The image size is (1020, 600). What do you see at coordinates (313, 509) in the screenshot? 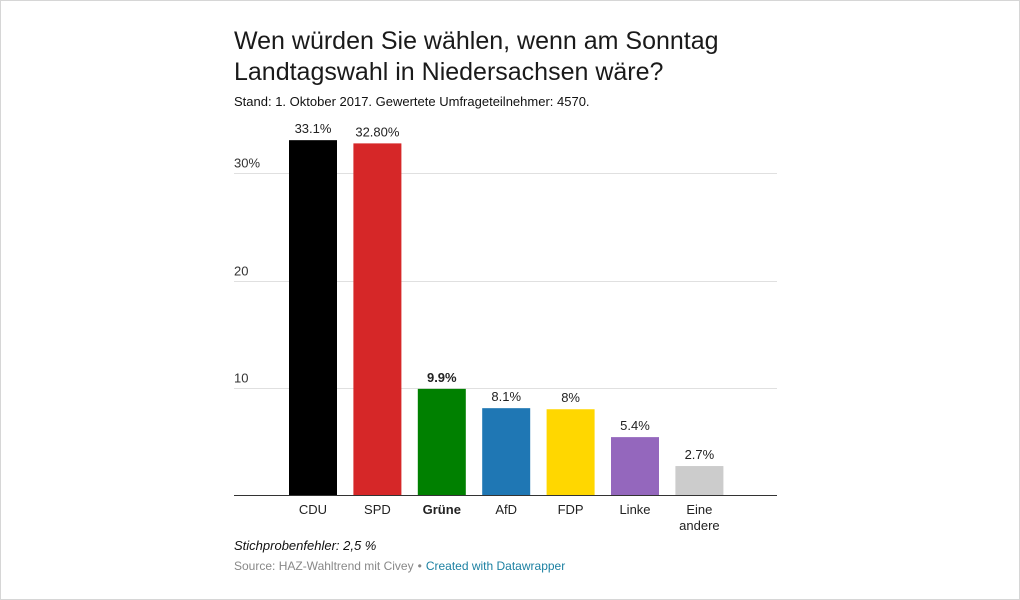
I see `category-label-cdu: CDU` at bounding box center [313, 509].